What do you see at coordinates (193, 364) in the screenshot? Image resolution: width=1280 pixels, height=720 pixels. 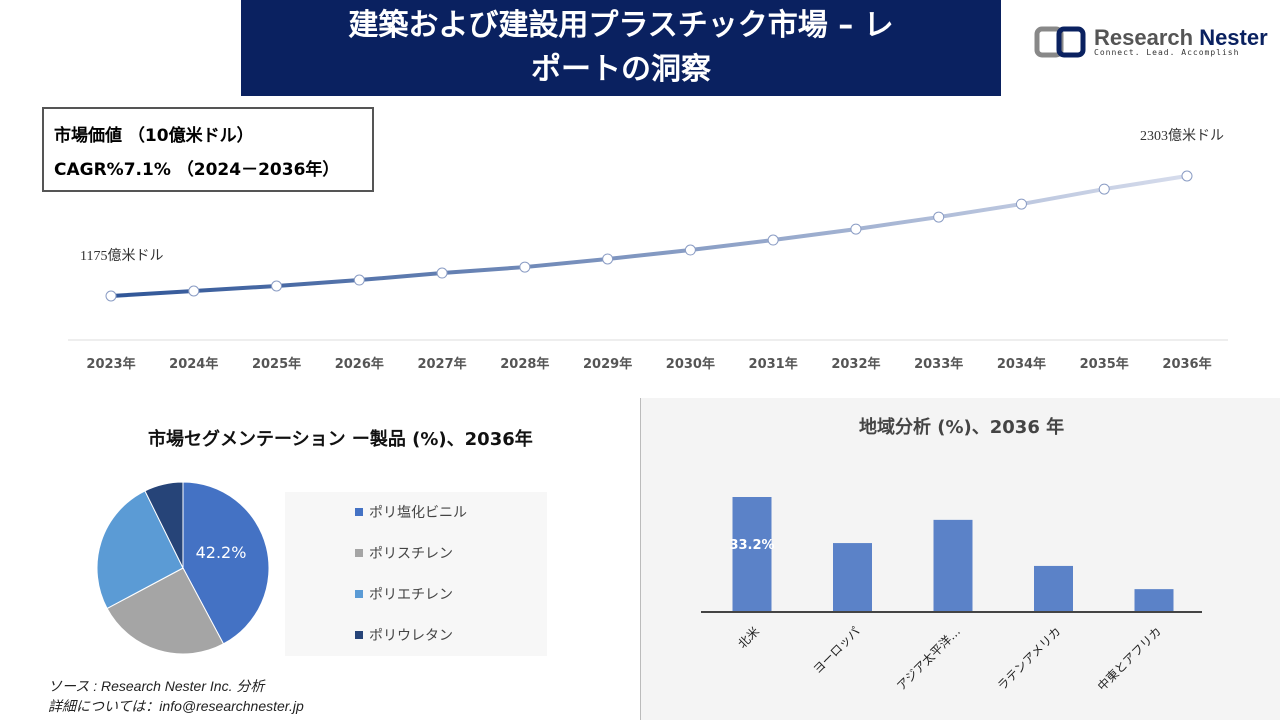 I see `x-tick-label: 2024年` at bounding box center [193, 364].